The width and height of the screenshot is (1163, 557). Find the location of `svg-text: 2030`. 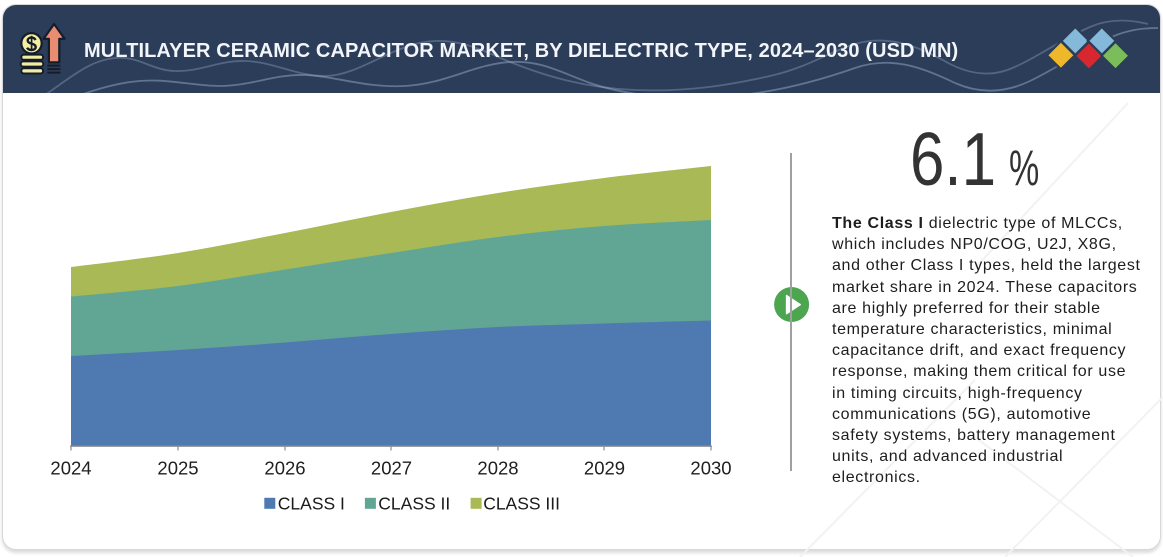

svg-text: 2030 is located at coordinates (710, 468).